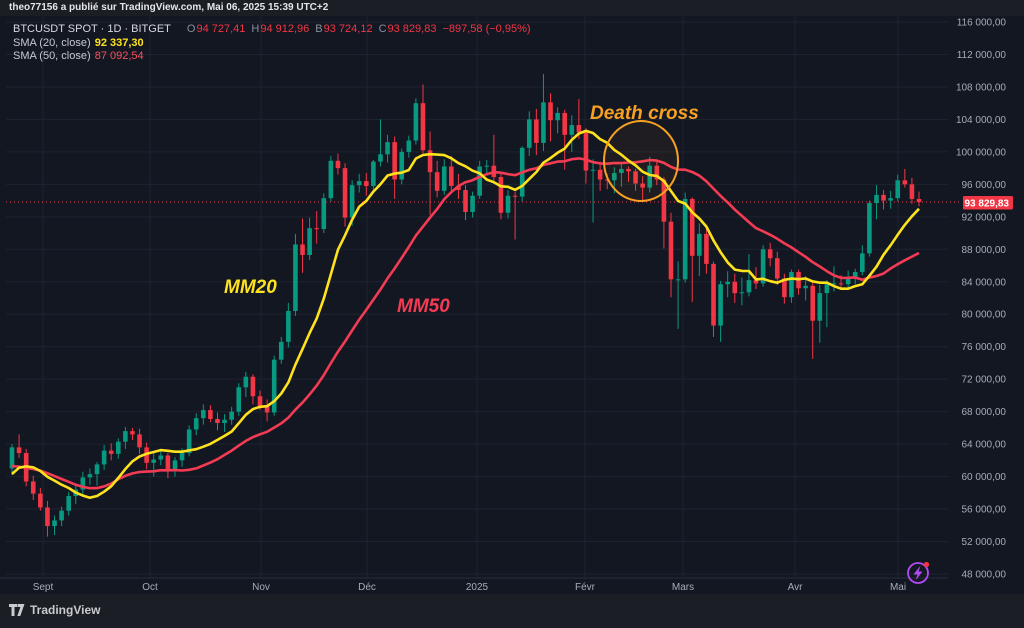 This screenshot has width=1024, height=628. What do you see at coordinates (512, 611) in the screenshot?
I see `footer-bar: TradingView` at bounding box center [512, 611].